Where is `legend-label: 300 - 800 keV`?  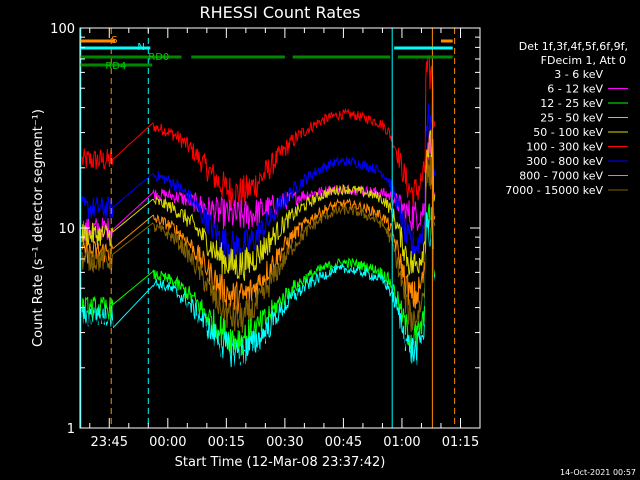
legend-label: 300 - 800 keV is located at coordinates (564, 161).